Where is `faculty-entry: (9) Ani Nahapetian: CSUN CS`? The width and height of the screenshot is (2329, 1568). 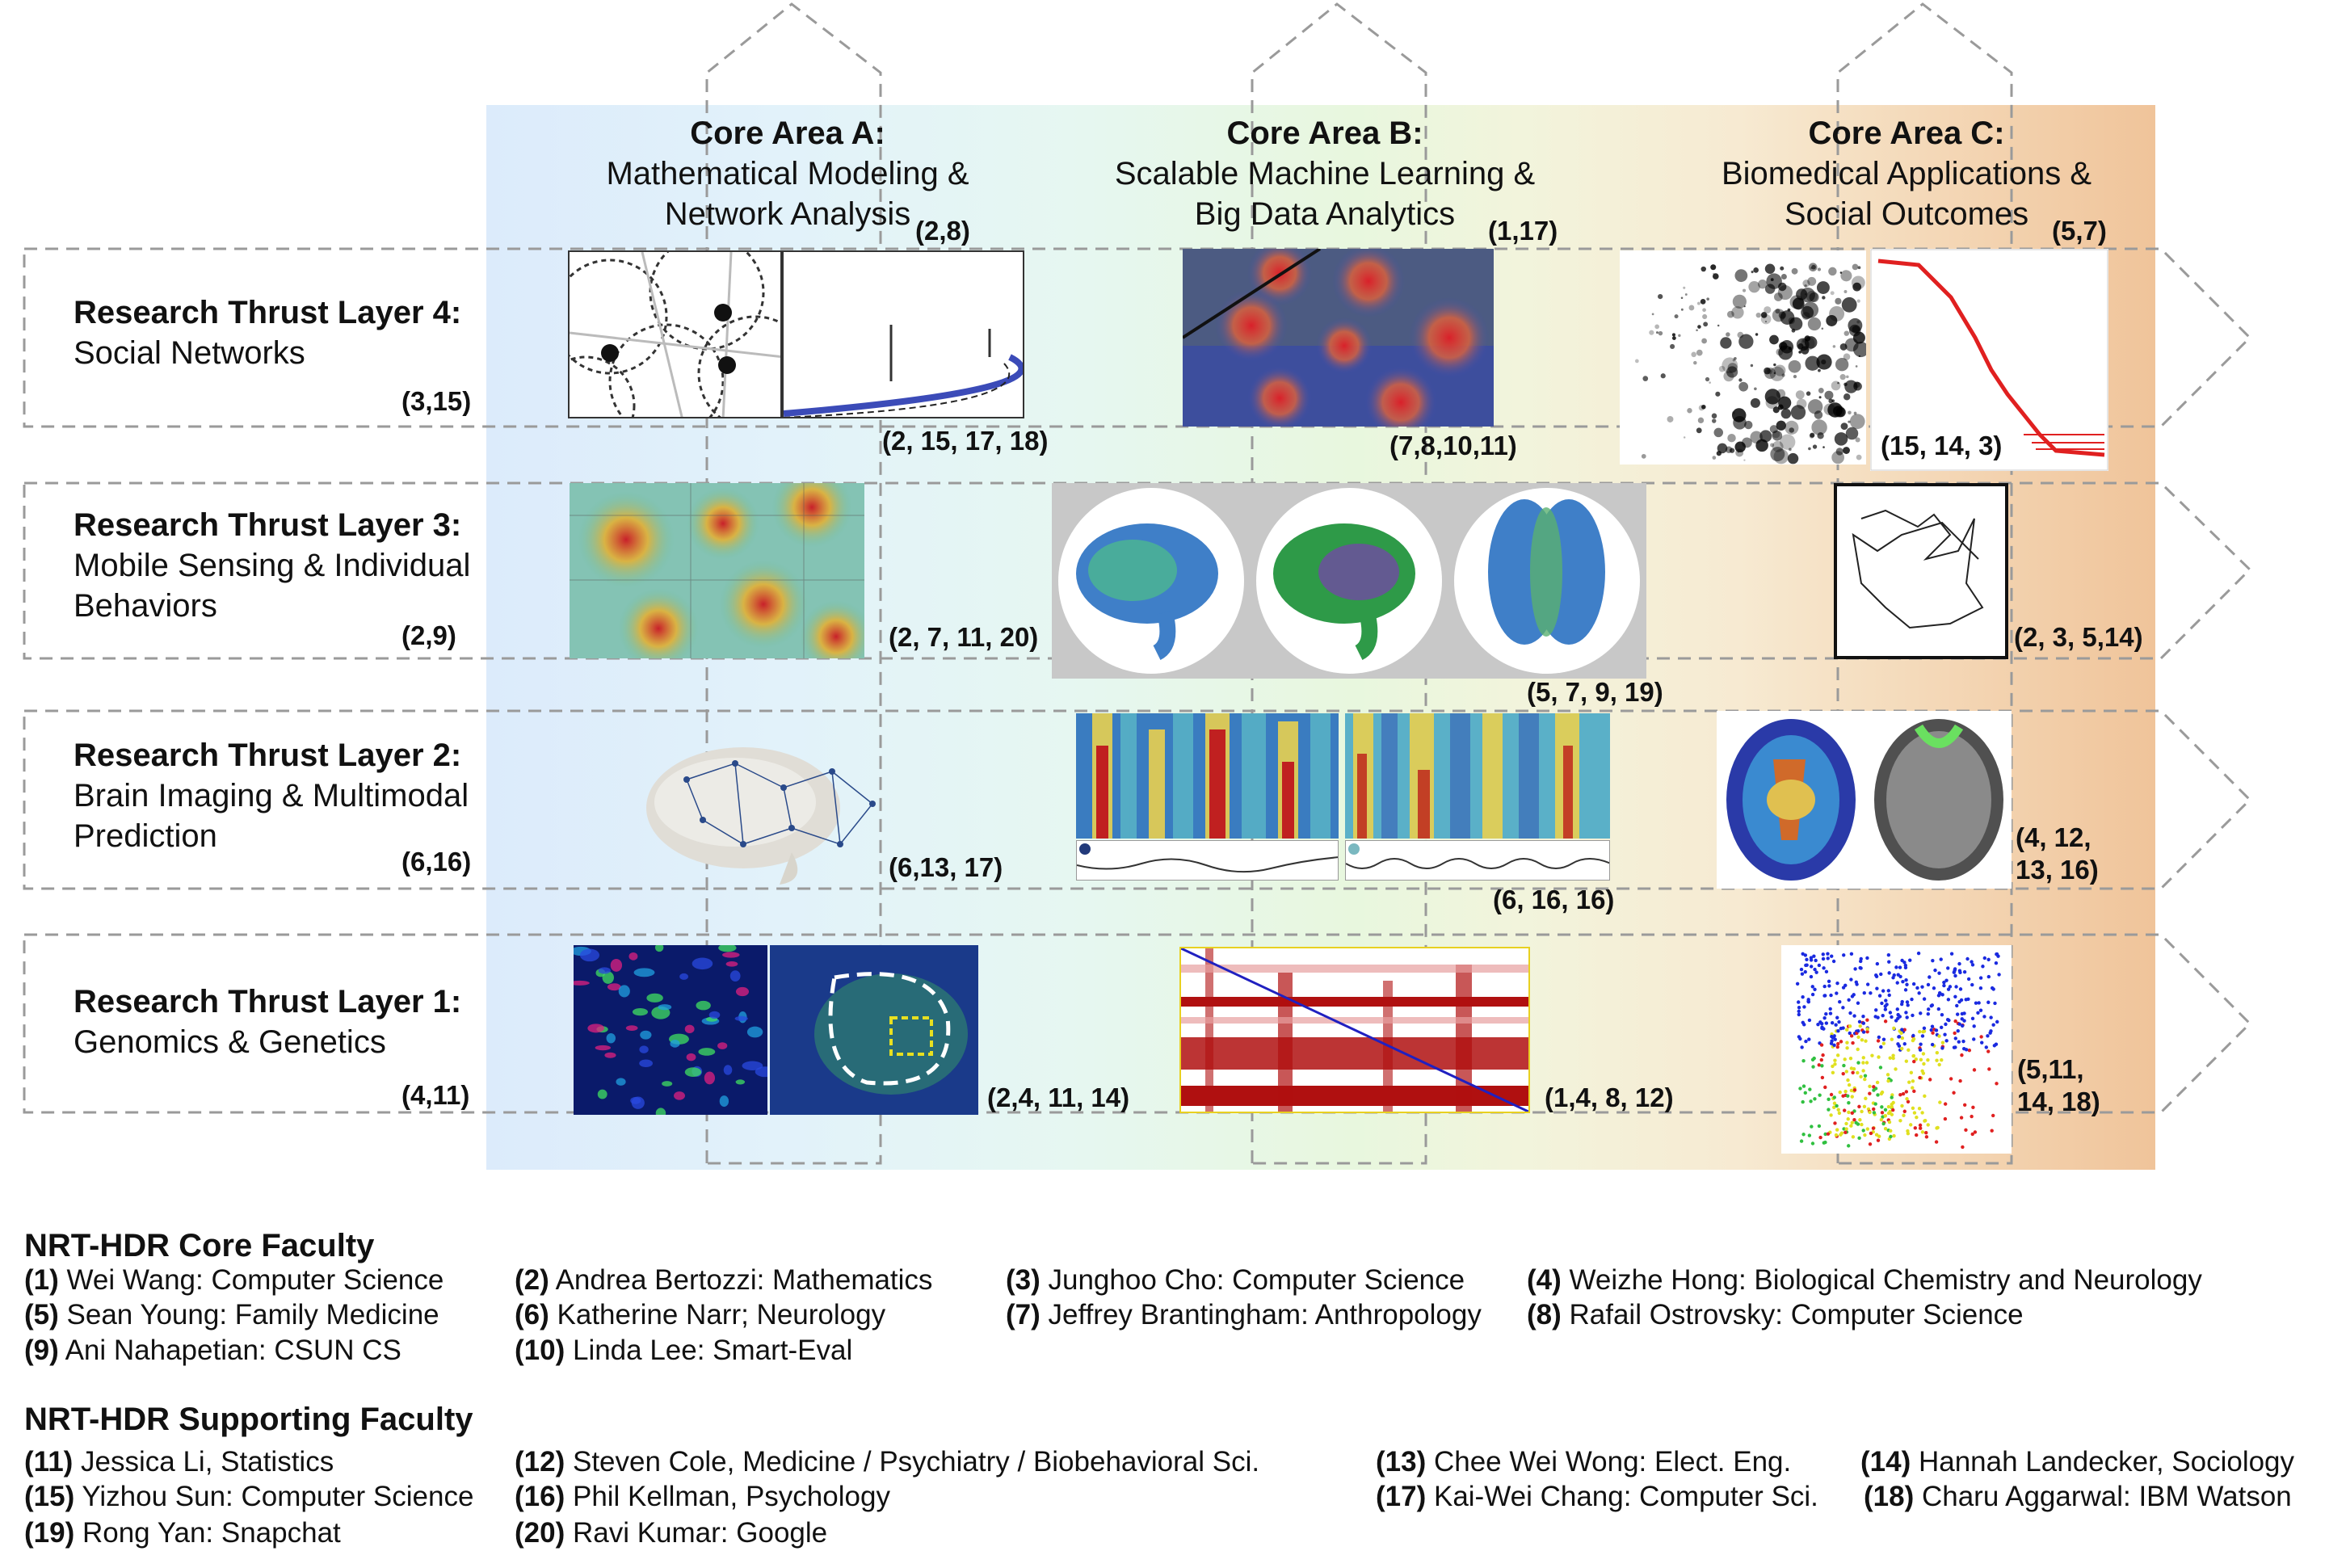
faculty-entry: (9) Ani Nahapetian: CSUN CS is located at coordinates (212, 1350).